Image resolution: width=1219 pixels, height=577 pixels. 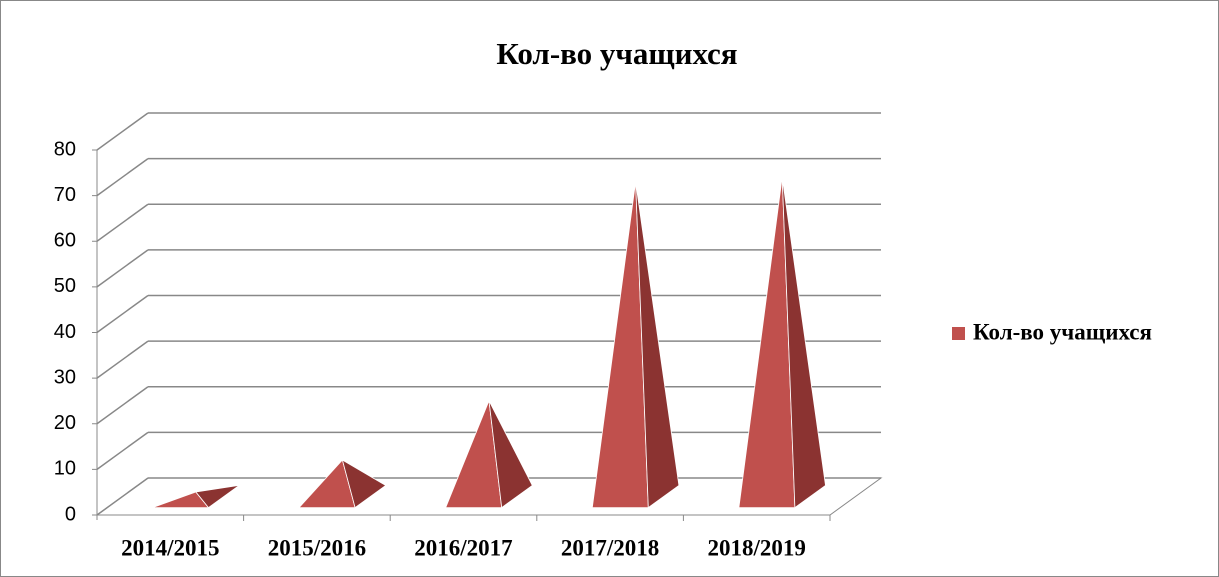 I want to click on x-tick-label: 2016/2017, so click(x=463, y=547).